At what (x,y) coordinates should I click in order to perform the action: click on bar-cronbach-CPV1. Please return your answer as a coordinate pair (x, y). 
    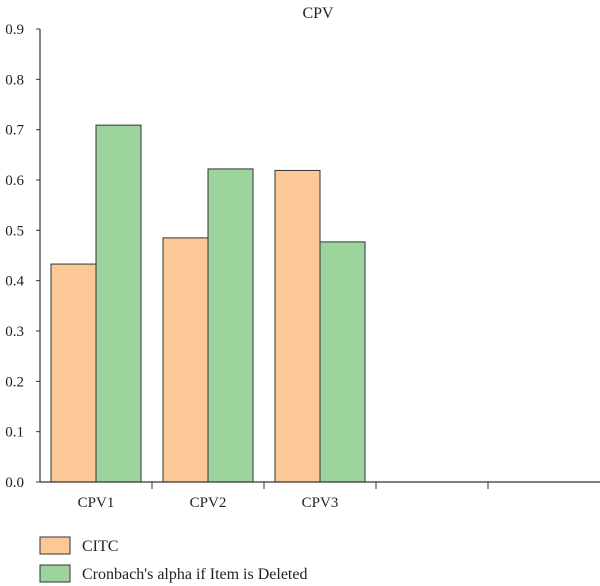
    Looking at the image, I should click on (118, 303).